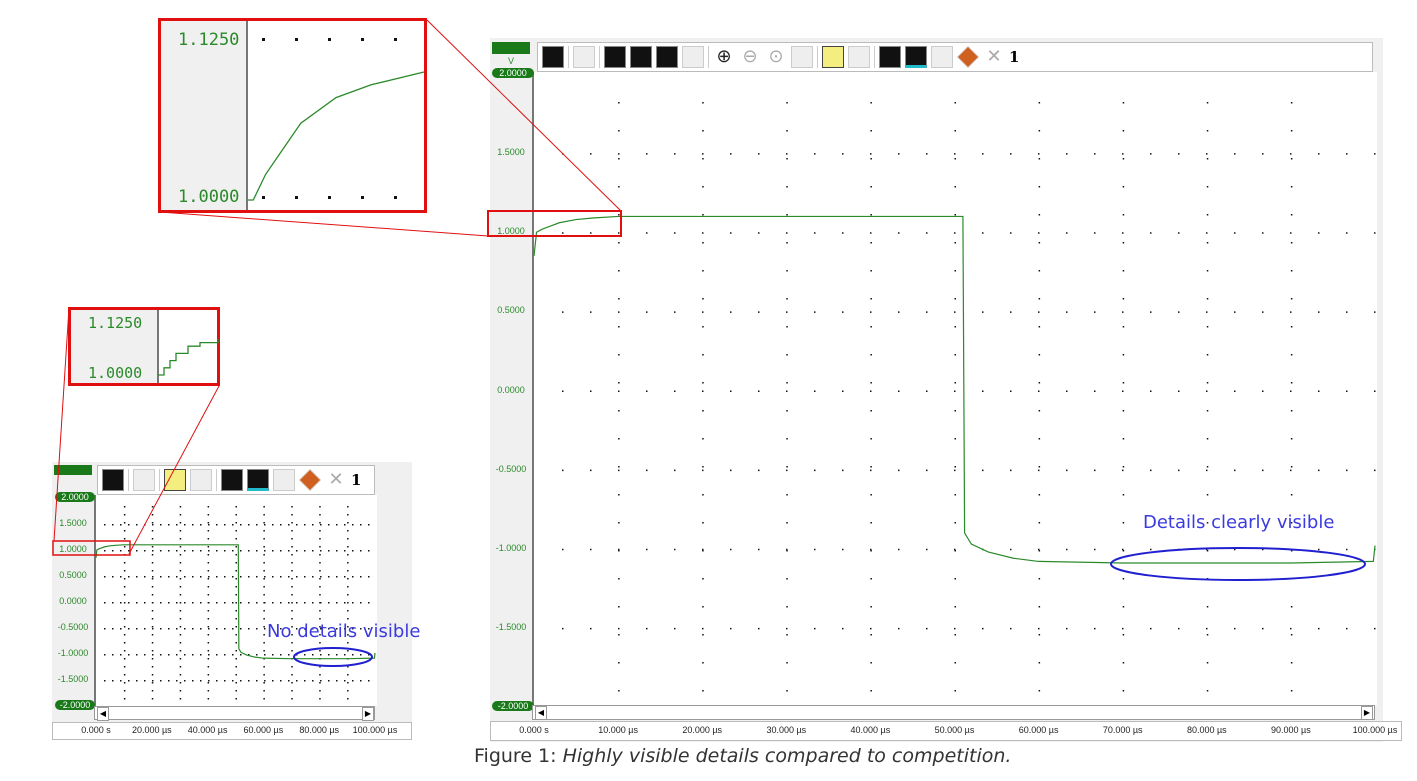  I want to click on zoom-in-icon: ⊕, so click(724, 56).